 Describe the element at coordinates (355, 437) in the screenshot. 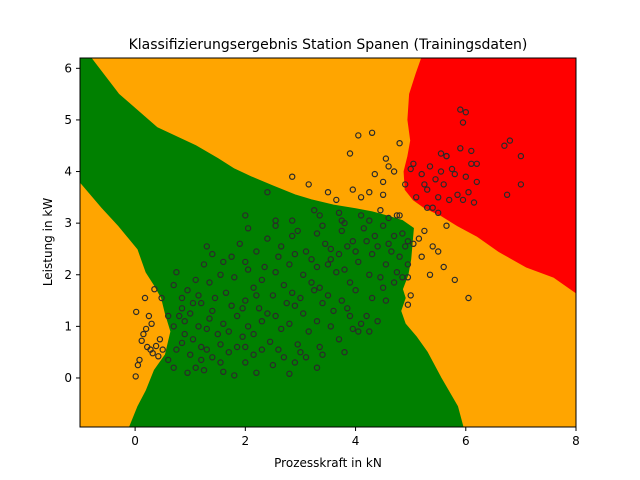

I see `x-axis-ticks: 0 2 4 6 8` at that location.